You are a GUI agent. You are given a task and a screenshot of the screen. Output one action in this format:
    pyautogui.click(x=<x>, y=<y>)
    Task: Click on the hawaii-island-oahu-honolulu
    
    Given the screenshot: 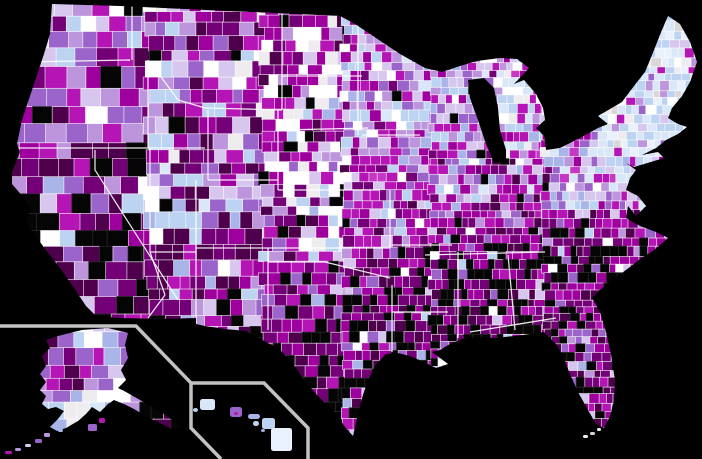 What is the action you would take?
    pyautogui.click(x=236, y=413)
    